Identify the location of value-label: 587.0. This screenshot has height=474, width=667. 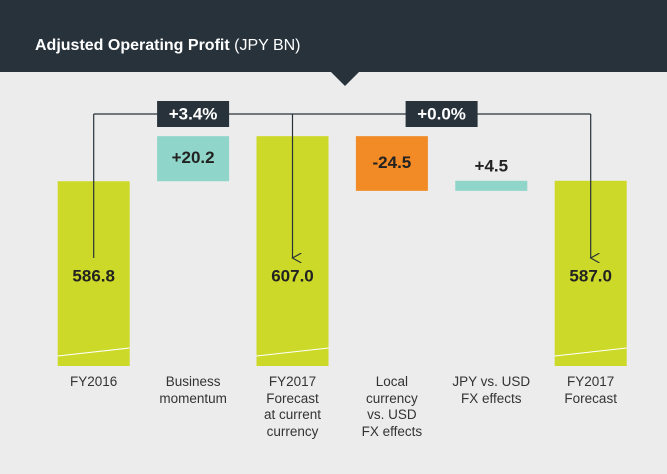
(590, 275).